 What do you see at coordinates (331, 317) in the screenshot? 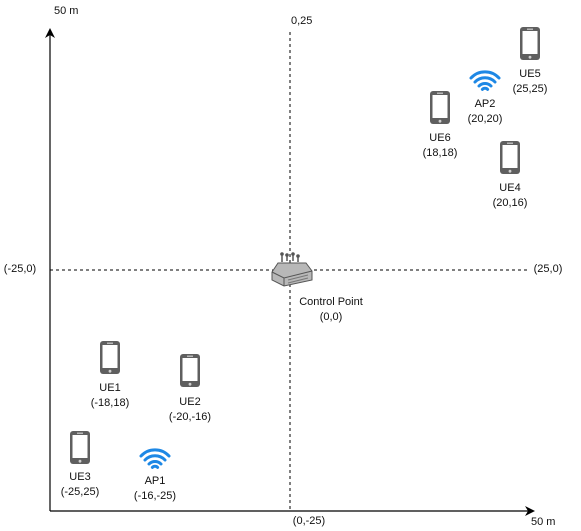
I see `control-point-coords: (0,0)` at bounding box center [331, 317].